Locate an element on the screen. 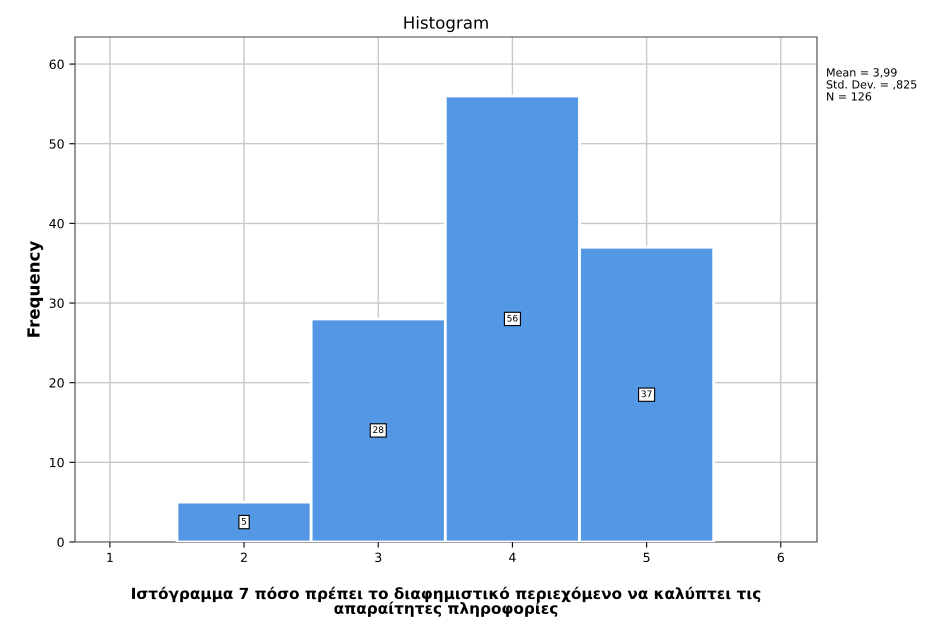  y-tick-label: 40 is located at coordinates (56, 223).